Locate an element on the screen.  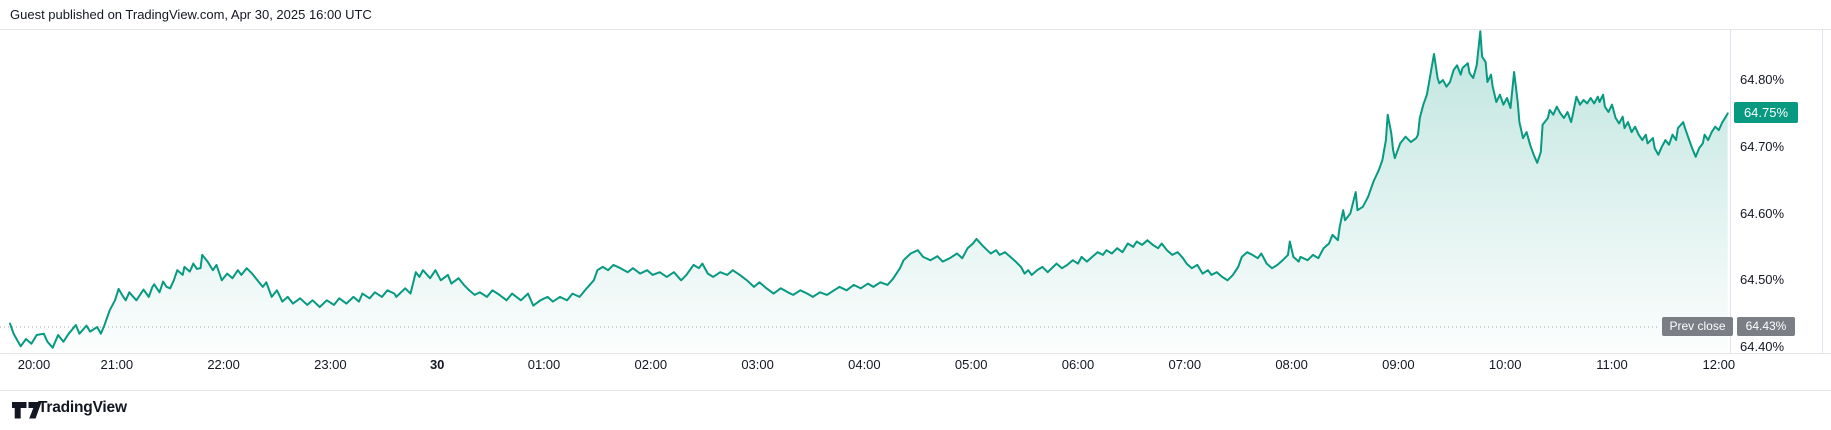
price-axis-label: 64.40% is located at coordinates (1762, 346).